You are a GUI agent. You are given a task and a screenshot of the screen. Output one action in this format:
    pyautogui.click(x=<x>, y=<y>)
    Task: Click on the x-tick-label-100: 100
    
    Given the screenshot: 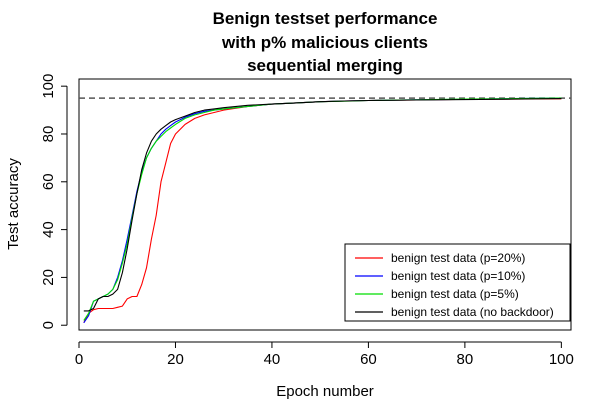 What is the action you would take?
    pyautogui.click(x=561, y=359)
    